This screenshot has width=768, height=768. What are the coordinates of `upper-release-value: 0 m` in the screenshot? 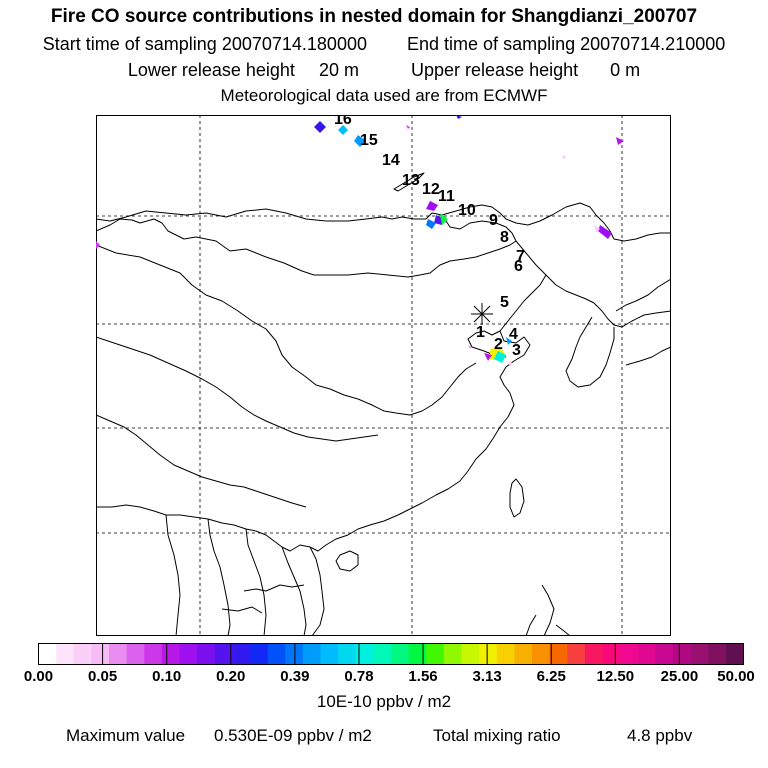 It's located at (625, 70).